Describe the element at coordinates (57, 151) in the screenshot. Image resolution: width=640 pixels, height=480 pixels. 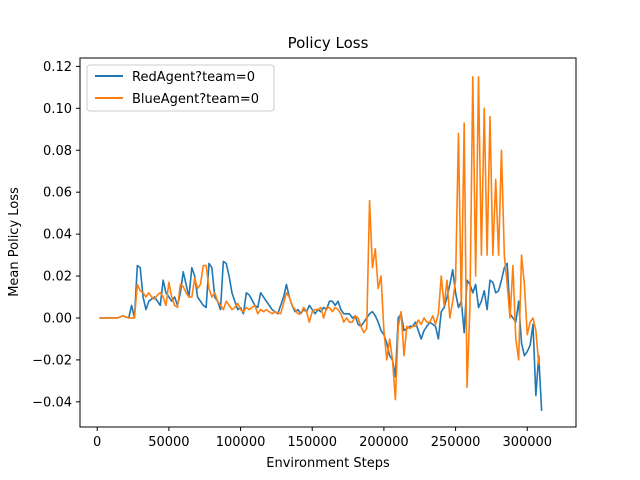
I see `y-tick-label: 0.08` at that location.